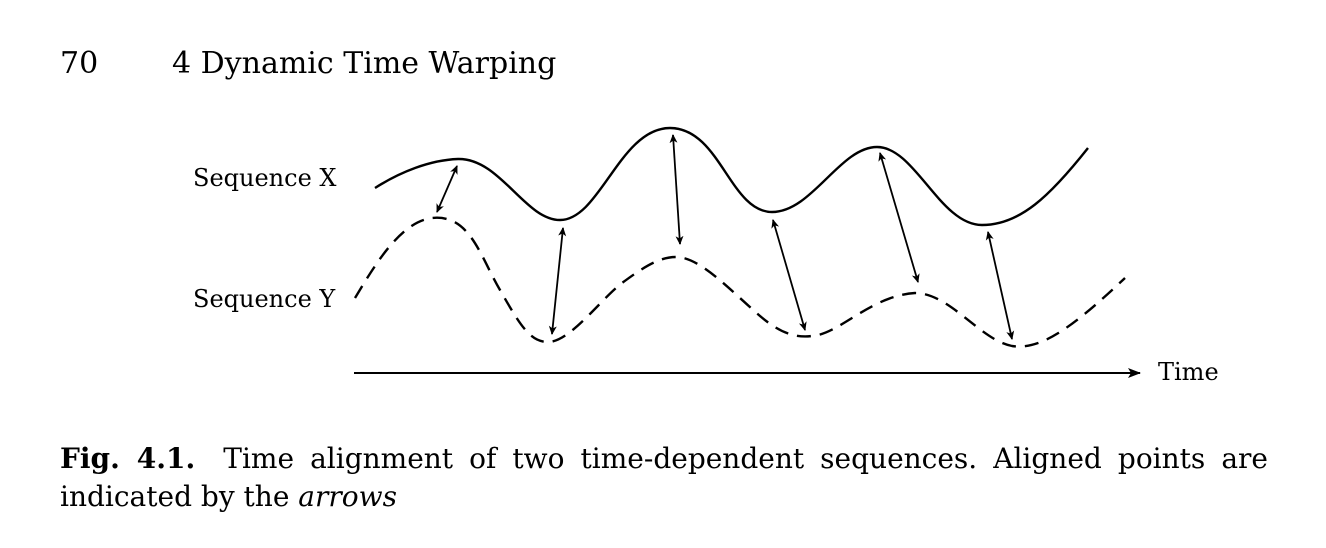 The width and height of the screenshot is (1326, 548). Describe the element at coordinates (364, 63) in the screenshot. I see `chapter-title: 4 Dynamic Time Warping` at that location.